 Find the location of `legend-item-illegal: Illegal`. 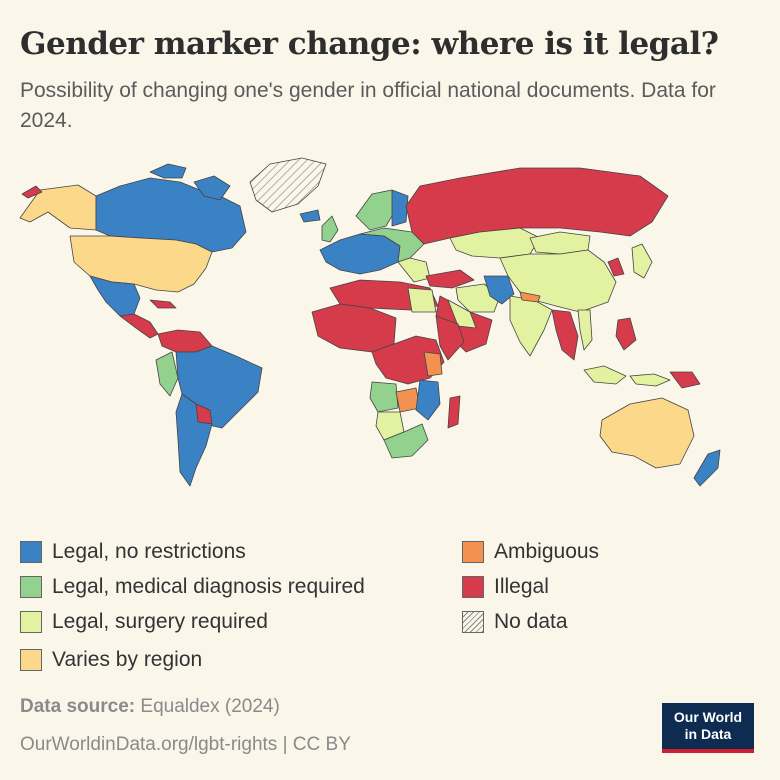

legend-item-illegal: Illegal is located at coordinates (505, 587).